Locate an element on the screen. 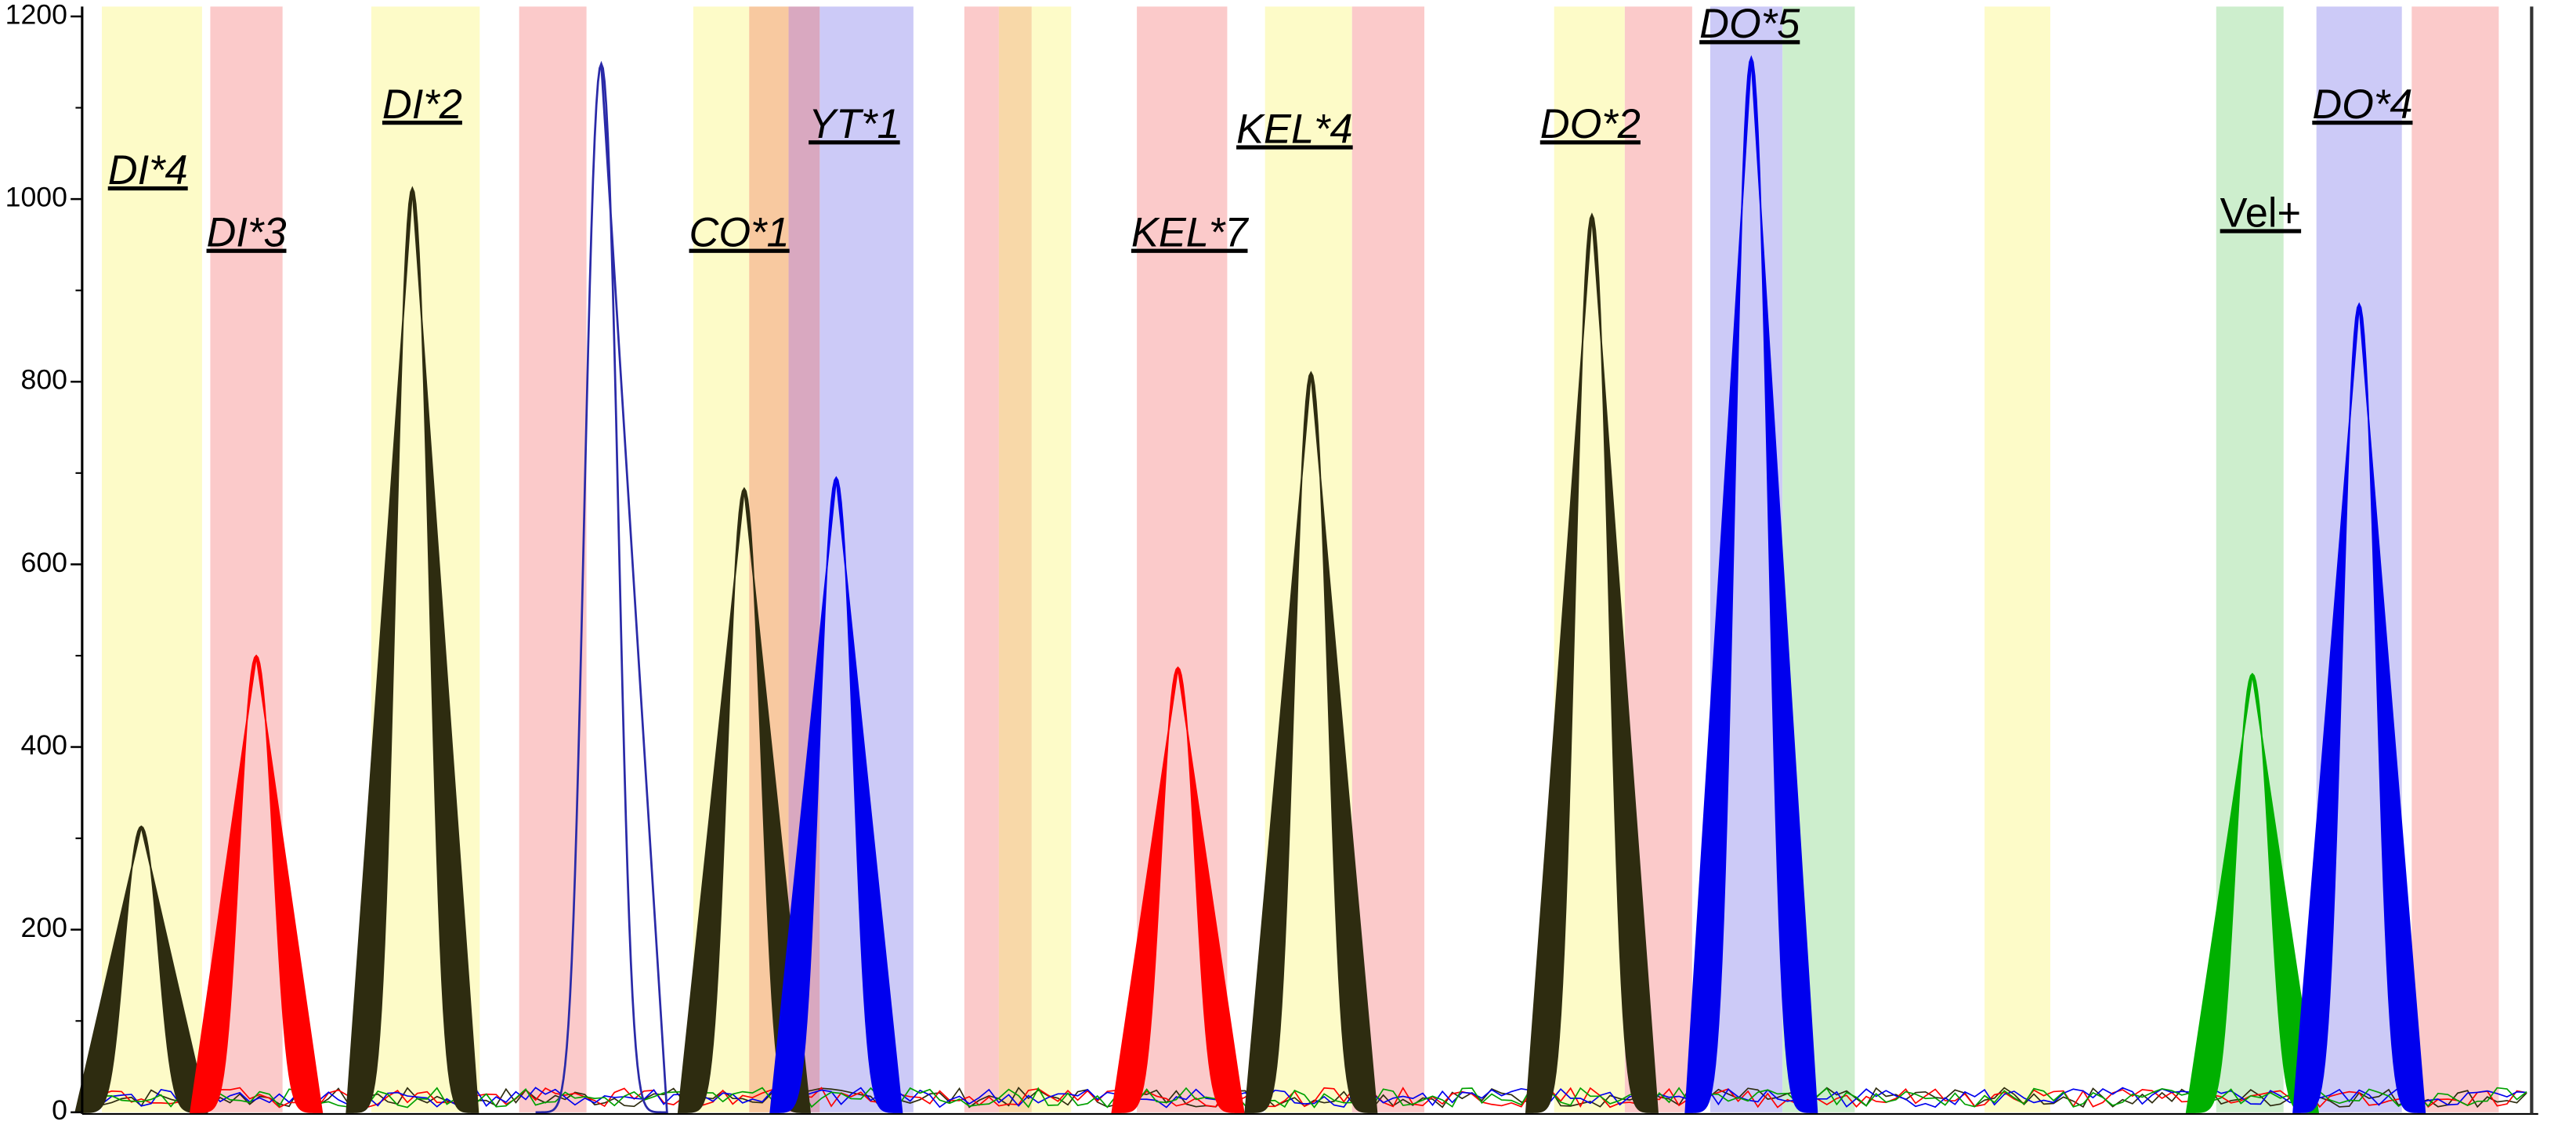 Image resolution: width=2576 pixels, height=1132 pixels. y-tick-label: 800 is located at coordinates (44, 380).